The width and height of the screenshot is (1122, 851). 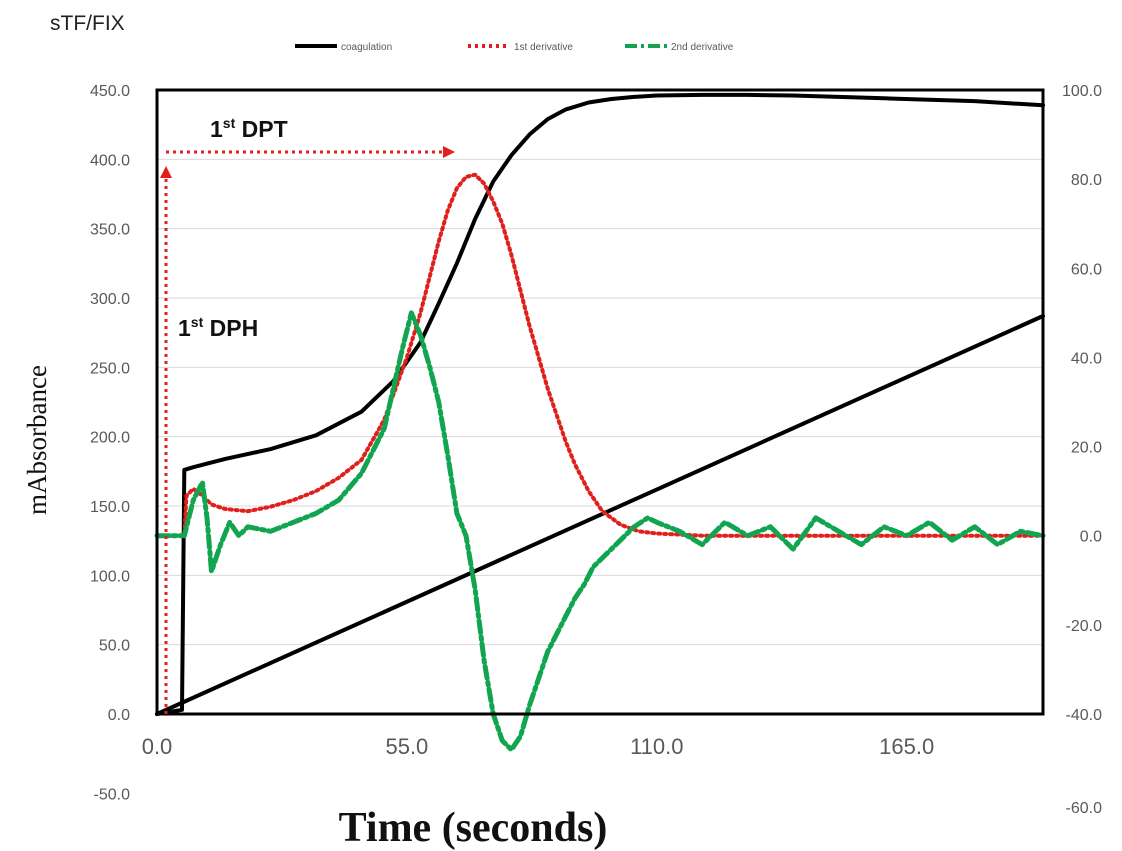 I want to click on x-tick-label: 165.0, so click(x=906, y=746).